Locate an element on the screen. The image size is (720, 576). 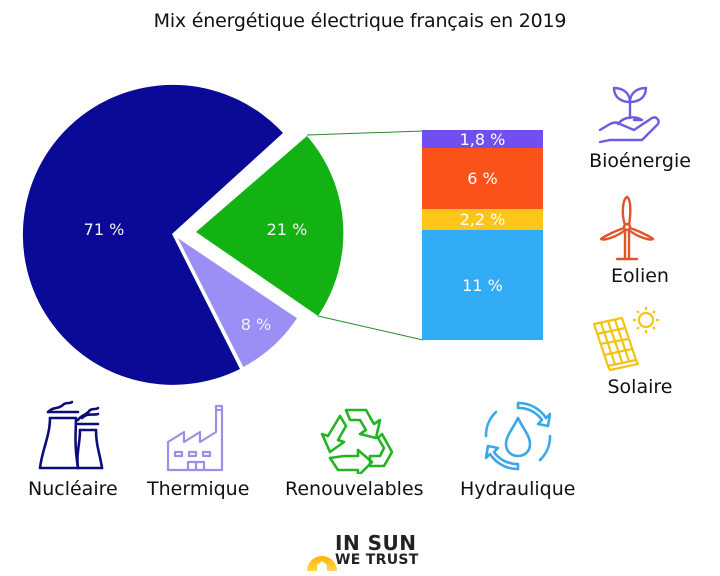
brand-logo: IN SUN WE TRUST is located at coordinates (370, 553).